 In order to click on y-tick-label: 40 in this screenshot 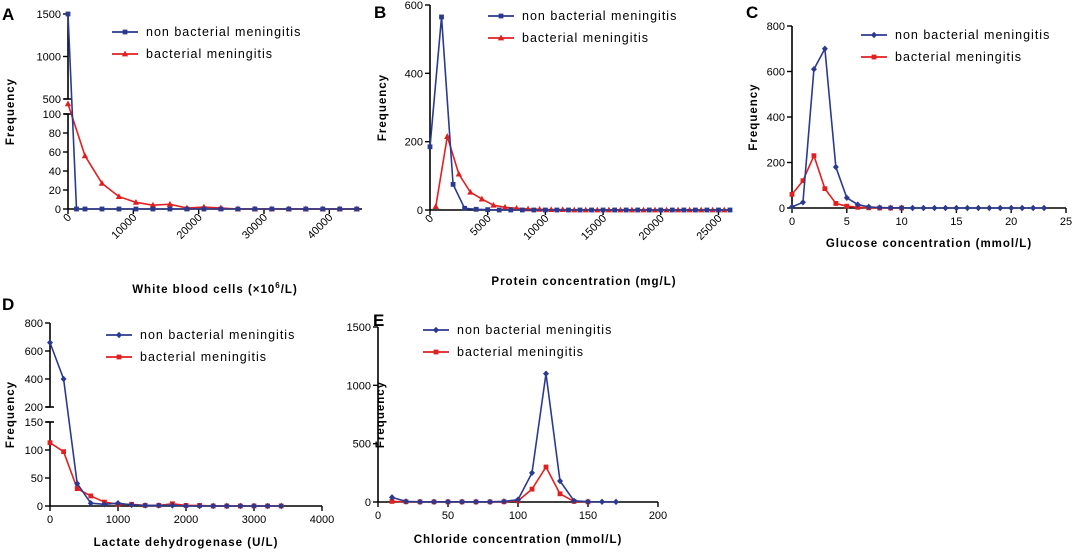, I will do `click(55, 172)`.